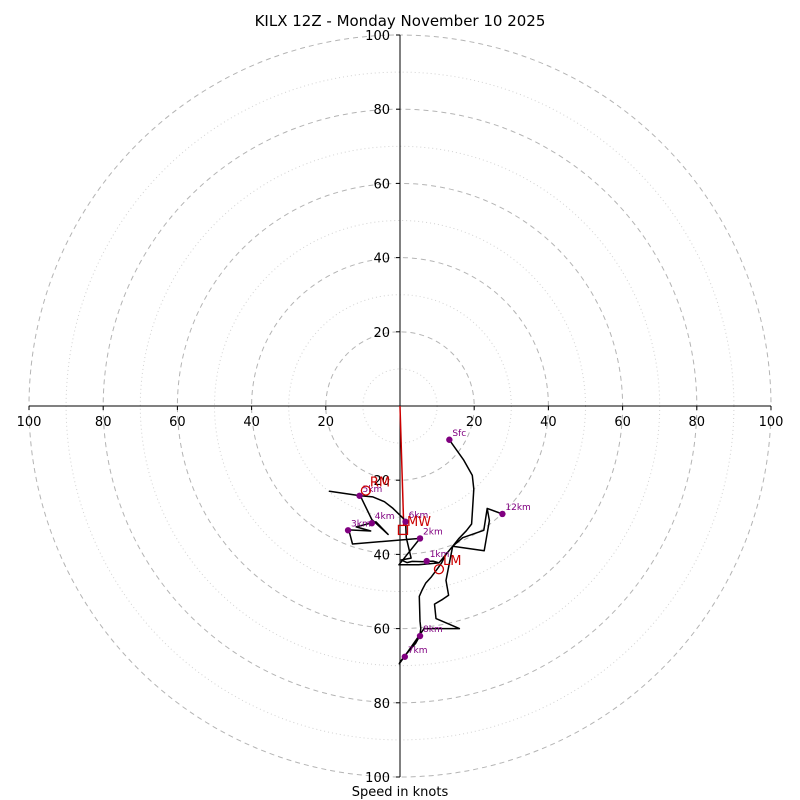 Image resolution: width=800 pixels, height=800 pixels. I want to click on storm-motion-label: LM, so click(452, 561).